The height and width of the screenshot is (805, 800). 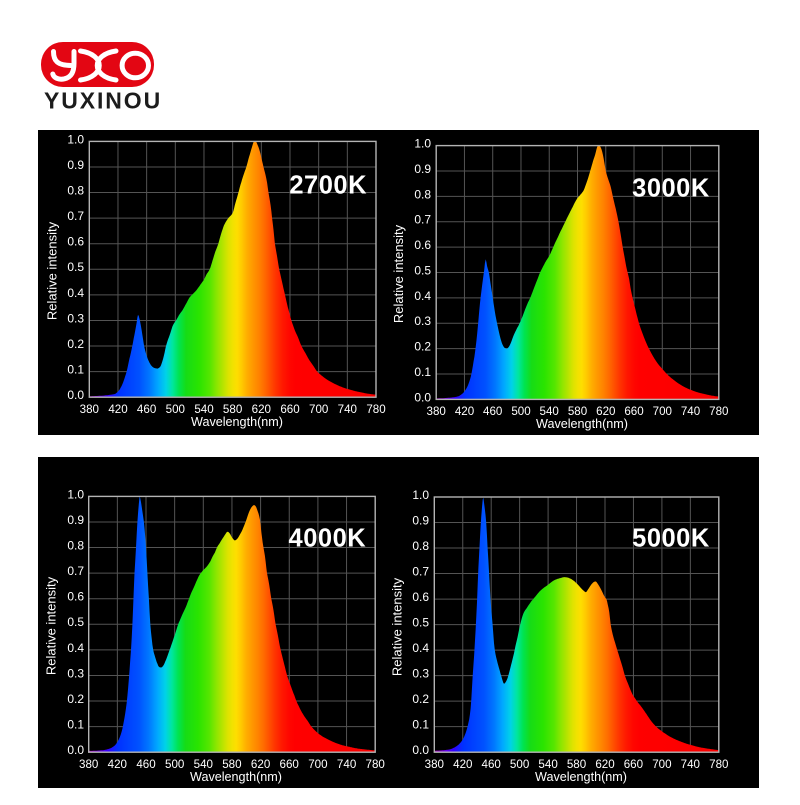 What do you see at coordinates (328, 185) in the screenshot?
I see `svg-text: 2700K` at bounding box center [328, 185].